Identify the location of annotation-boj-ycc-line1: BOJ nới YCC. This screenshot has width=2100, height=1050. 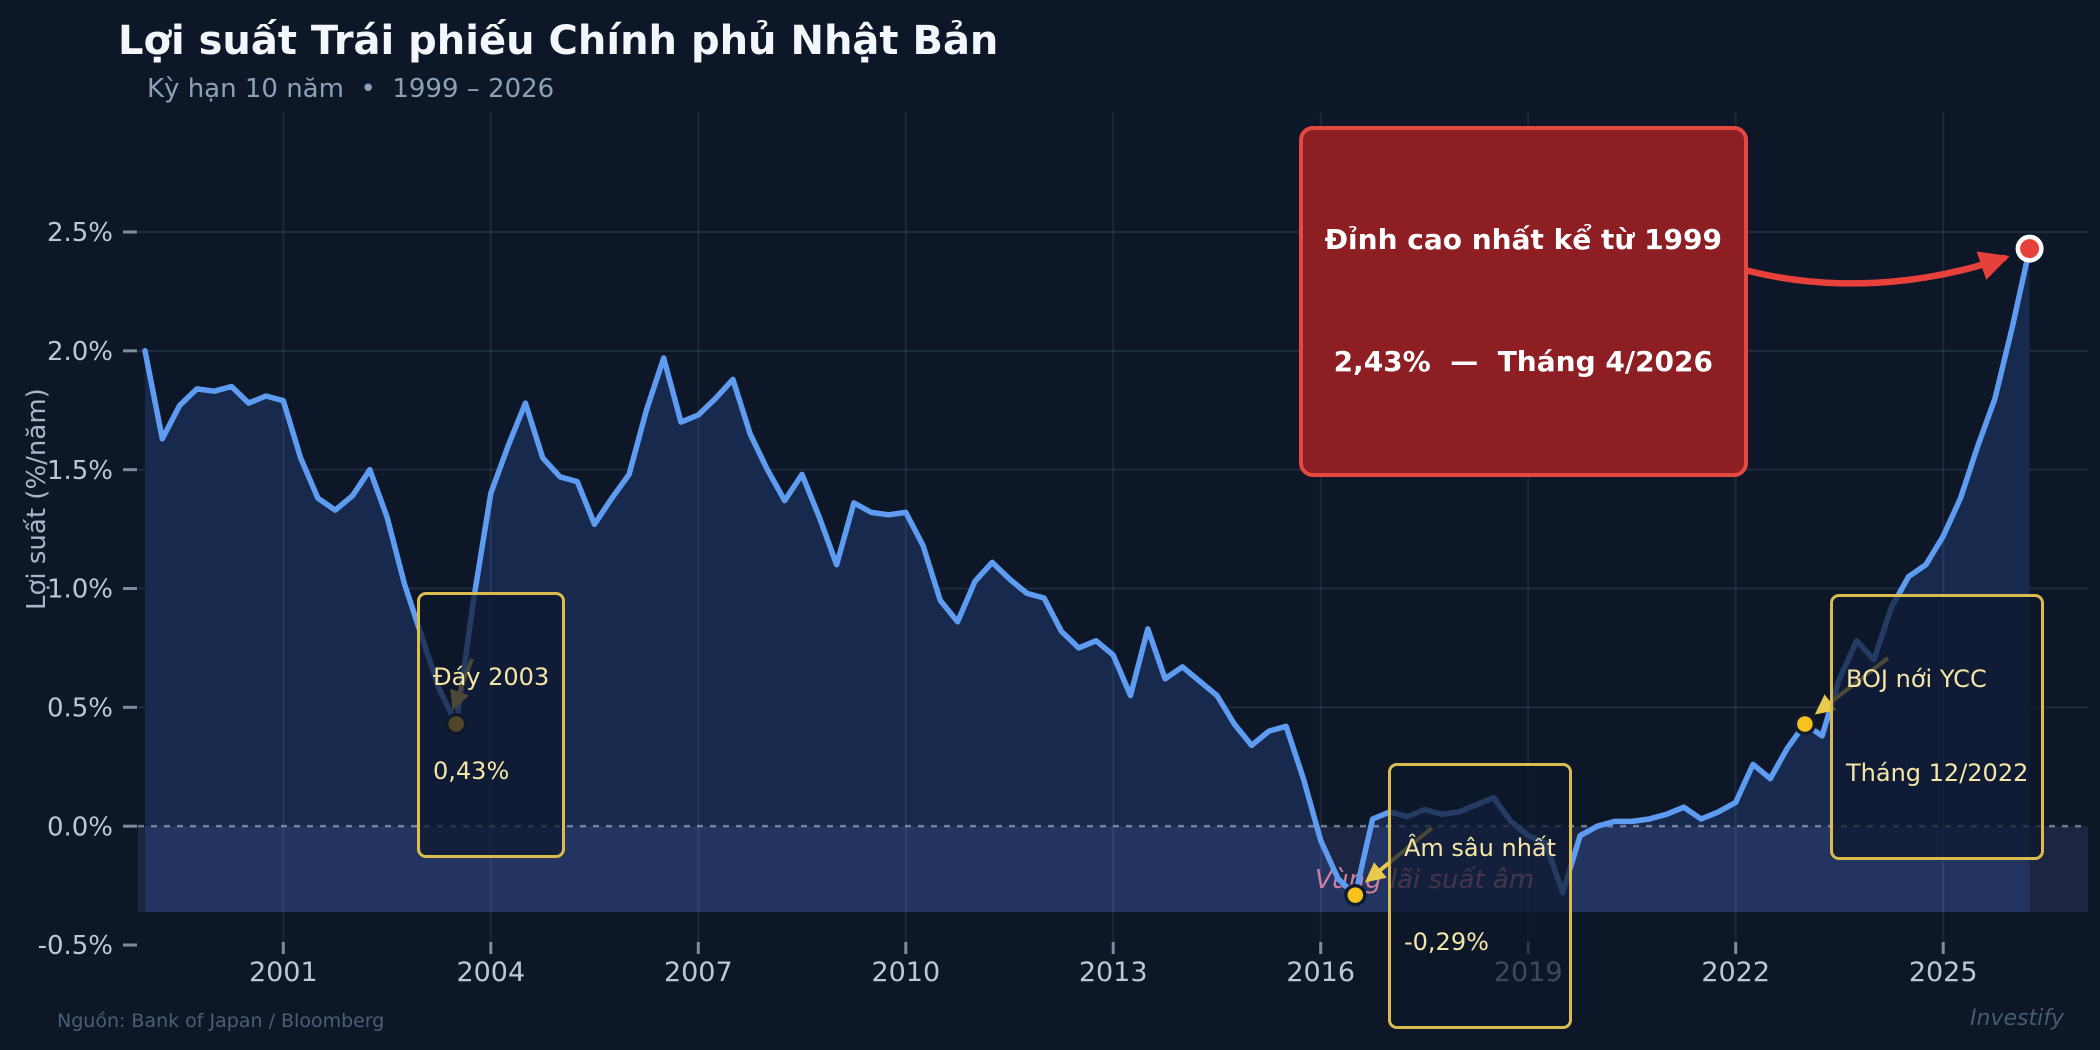
(1916, 679).